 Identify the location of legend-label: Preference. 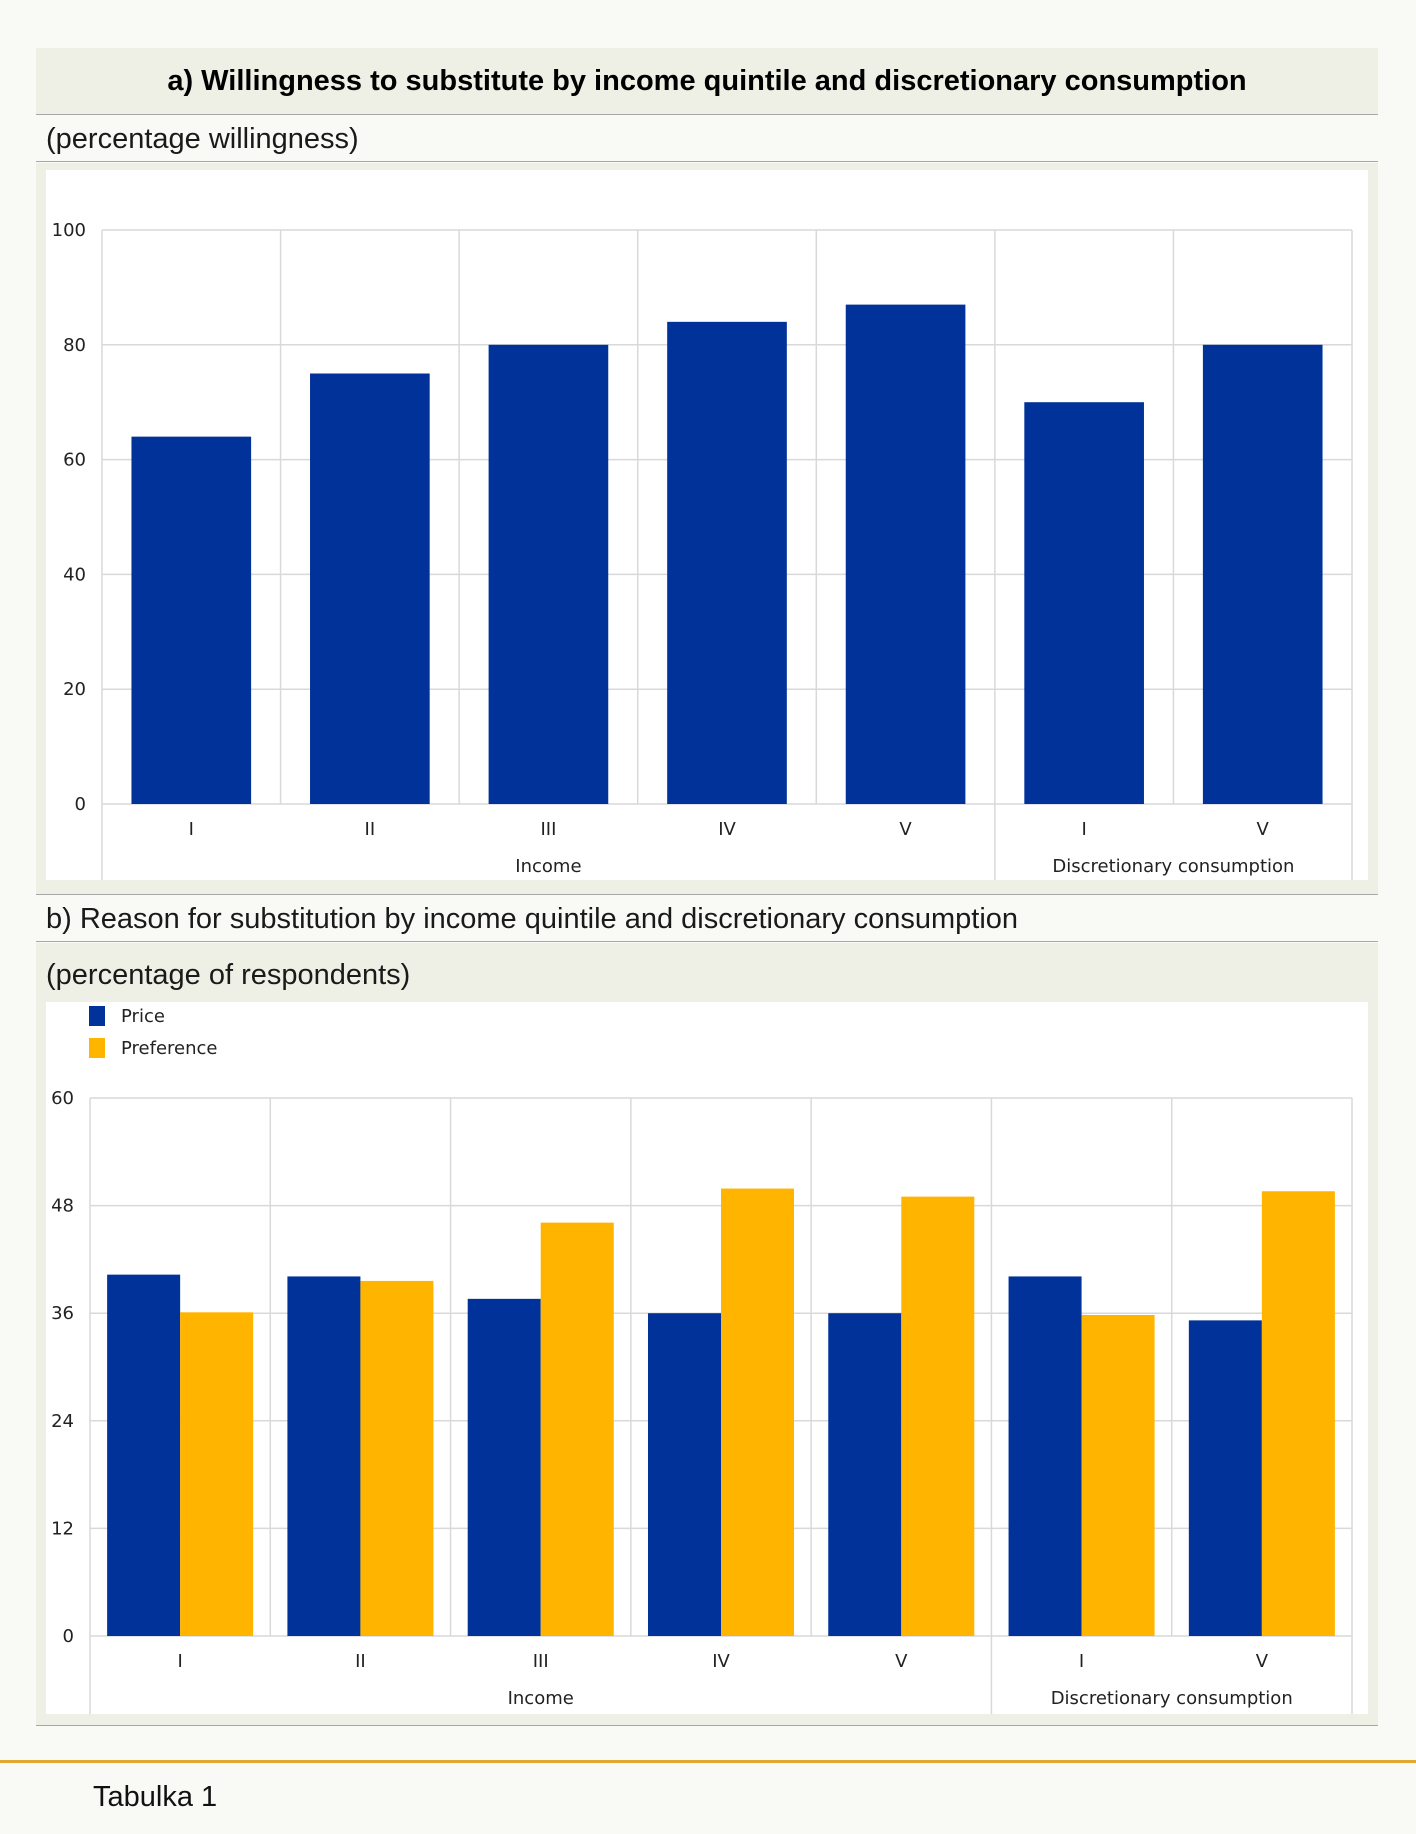
(169, 1048).